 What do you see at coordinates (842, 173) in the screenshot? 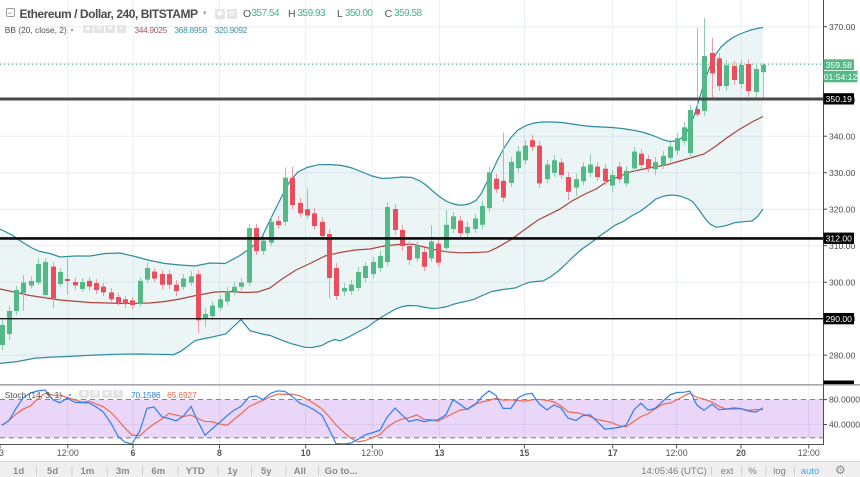
I see `svg-text: 330.00` at bounding box center [842, 173].